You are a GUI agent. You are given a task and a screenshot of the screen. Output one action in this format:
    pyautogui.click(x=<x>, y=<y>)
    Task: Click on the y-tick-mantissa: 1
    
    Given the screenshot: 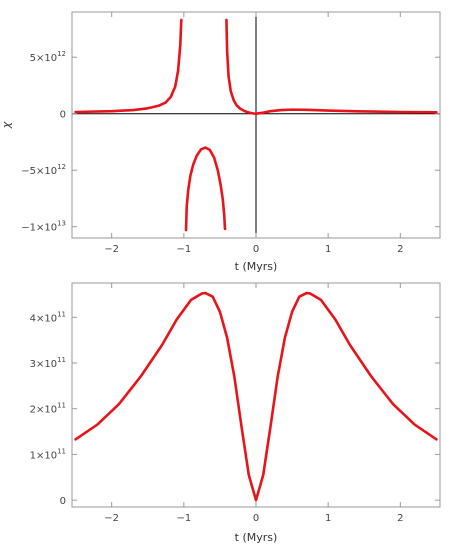 What is the action you would take?
    pyautogui.click(x=33, y=455)
    